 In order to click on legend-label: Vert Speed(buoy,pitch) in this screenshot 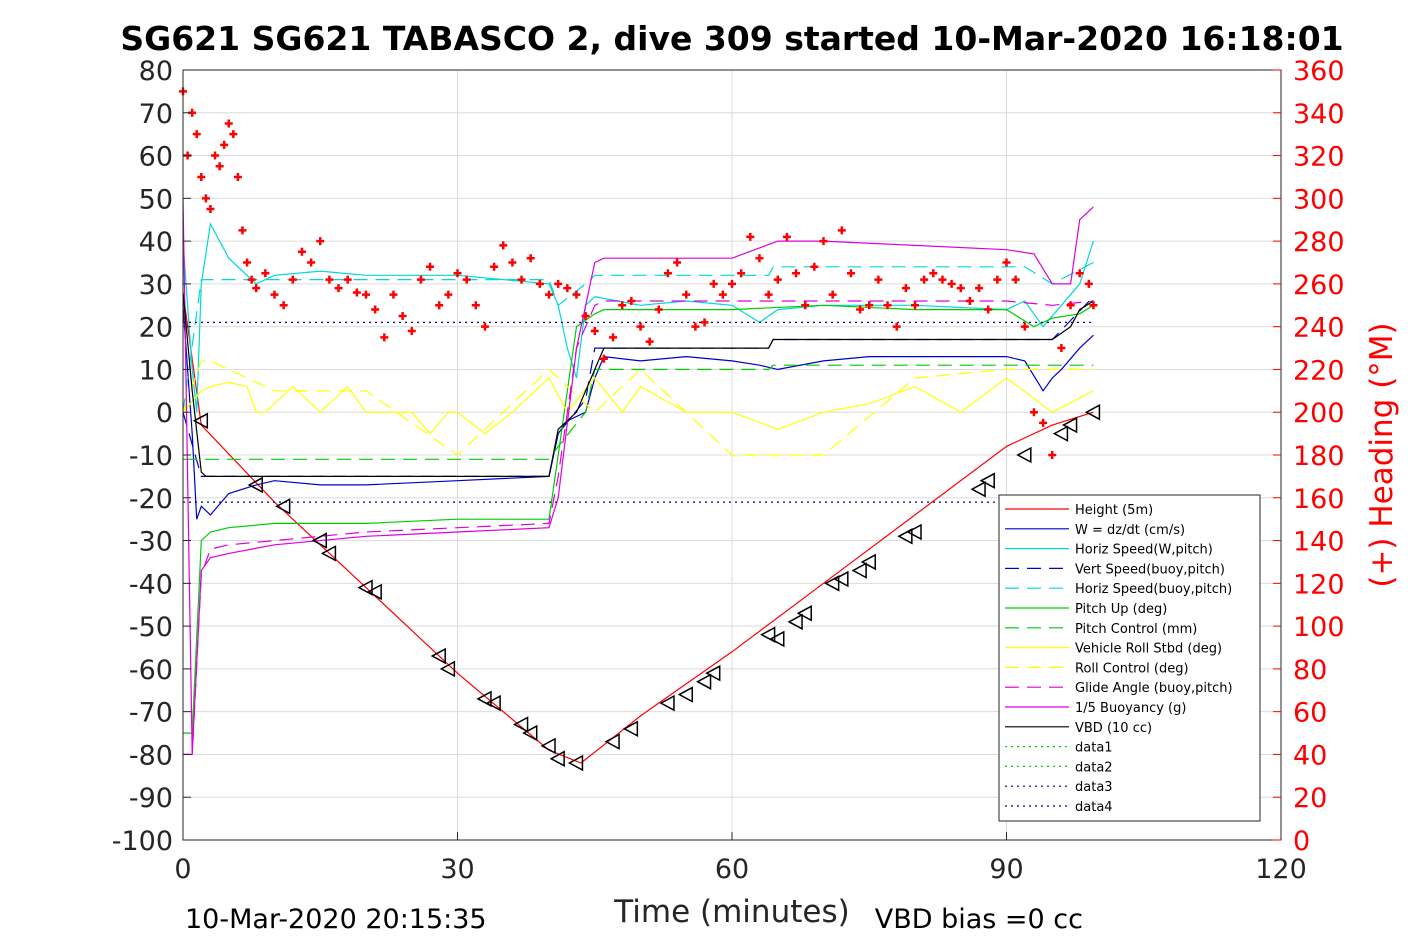, I will do `click(1150, 569)`.